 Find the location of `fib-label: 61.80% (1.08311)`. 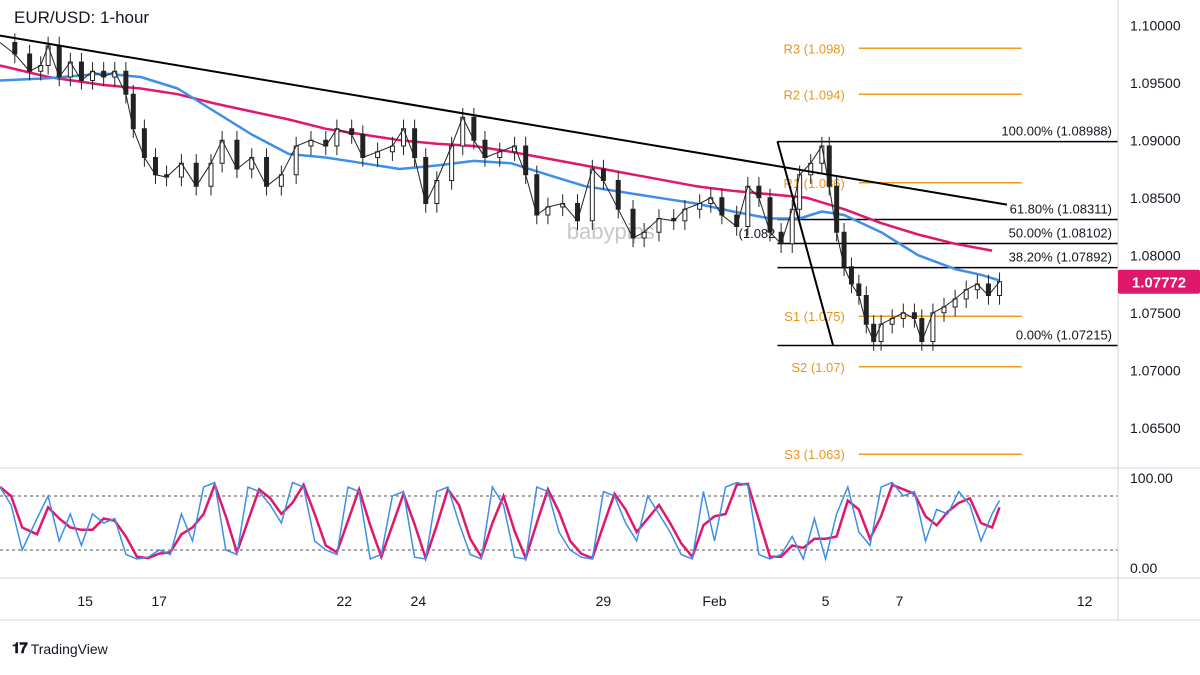

fib-label: 61.80% (1.08311) is located at coordinates (1061, 208).